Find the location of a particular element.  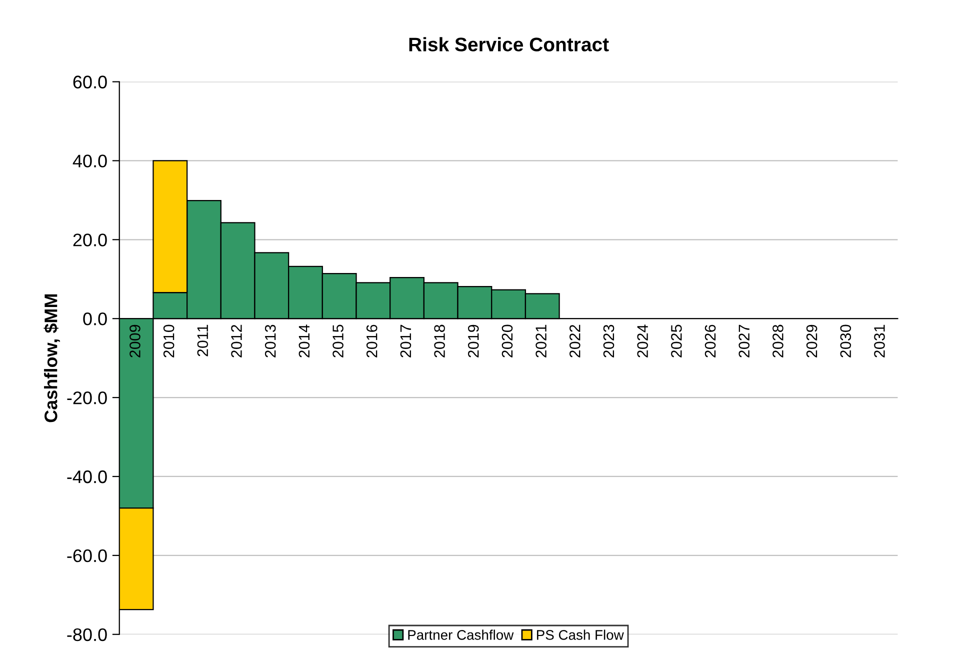

x-tick-label: 2023 is located at coordinates (608, 341).